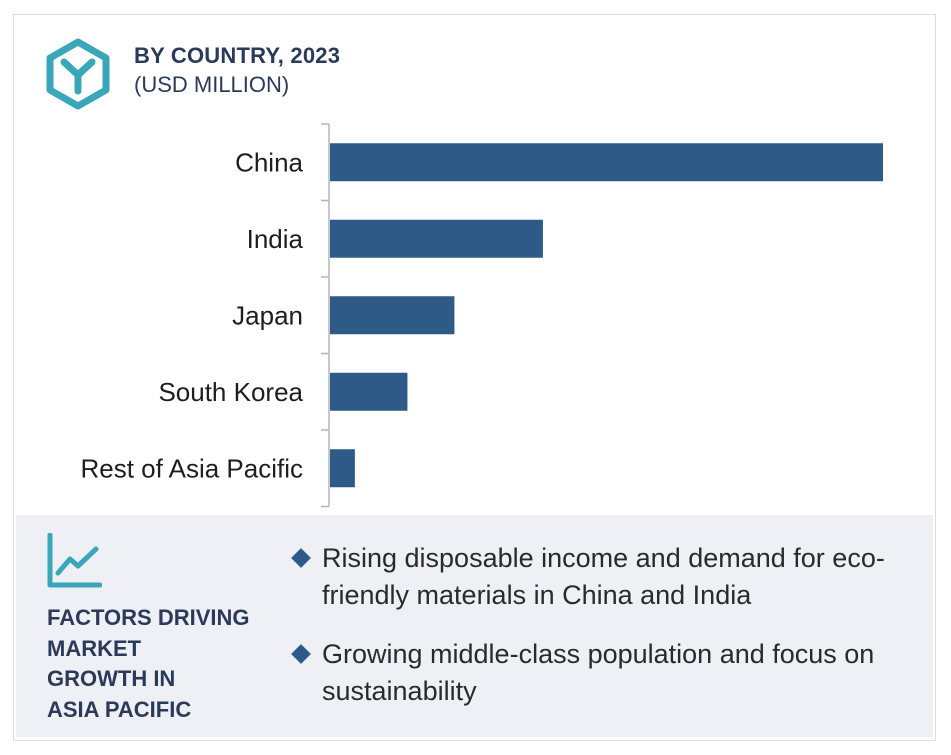  Describe the element at coordinates (269, 162) in the screenshot. I see `category-label: China` at that location.